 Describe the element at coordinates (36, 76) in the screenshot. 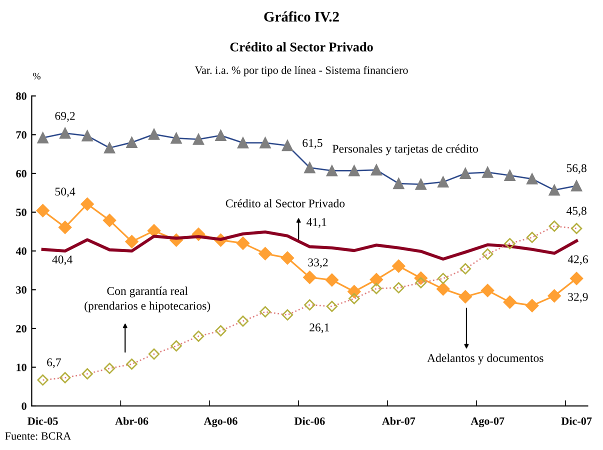

I see `y-axis-title: %` at that location.